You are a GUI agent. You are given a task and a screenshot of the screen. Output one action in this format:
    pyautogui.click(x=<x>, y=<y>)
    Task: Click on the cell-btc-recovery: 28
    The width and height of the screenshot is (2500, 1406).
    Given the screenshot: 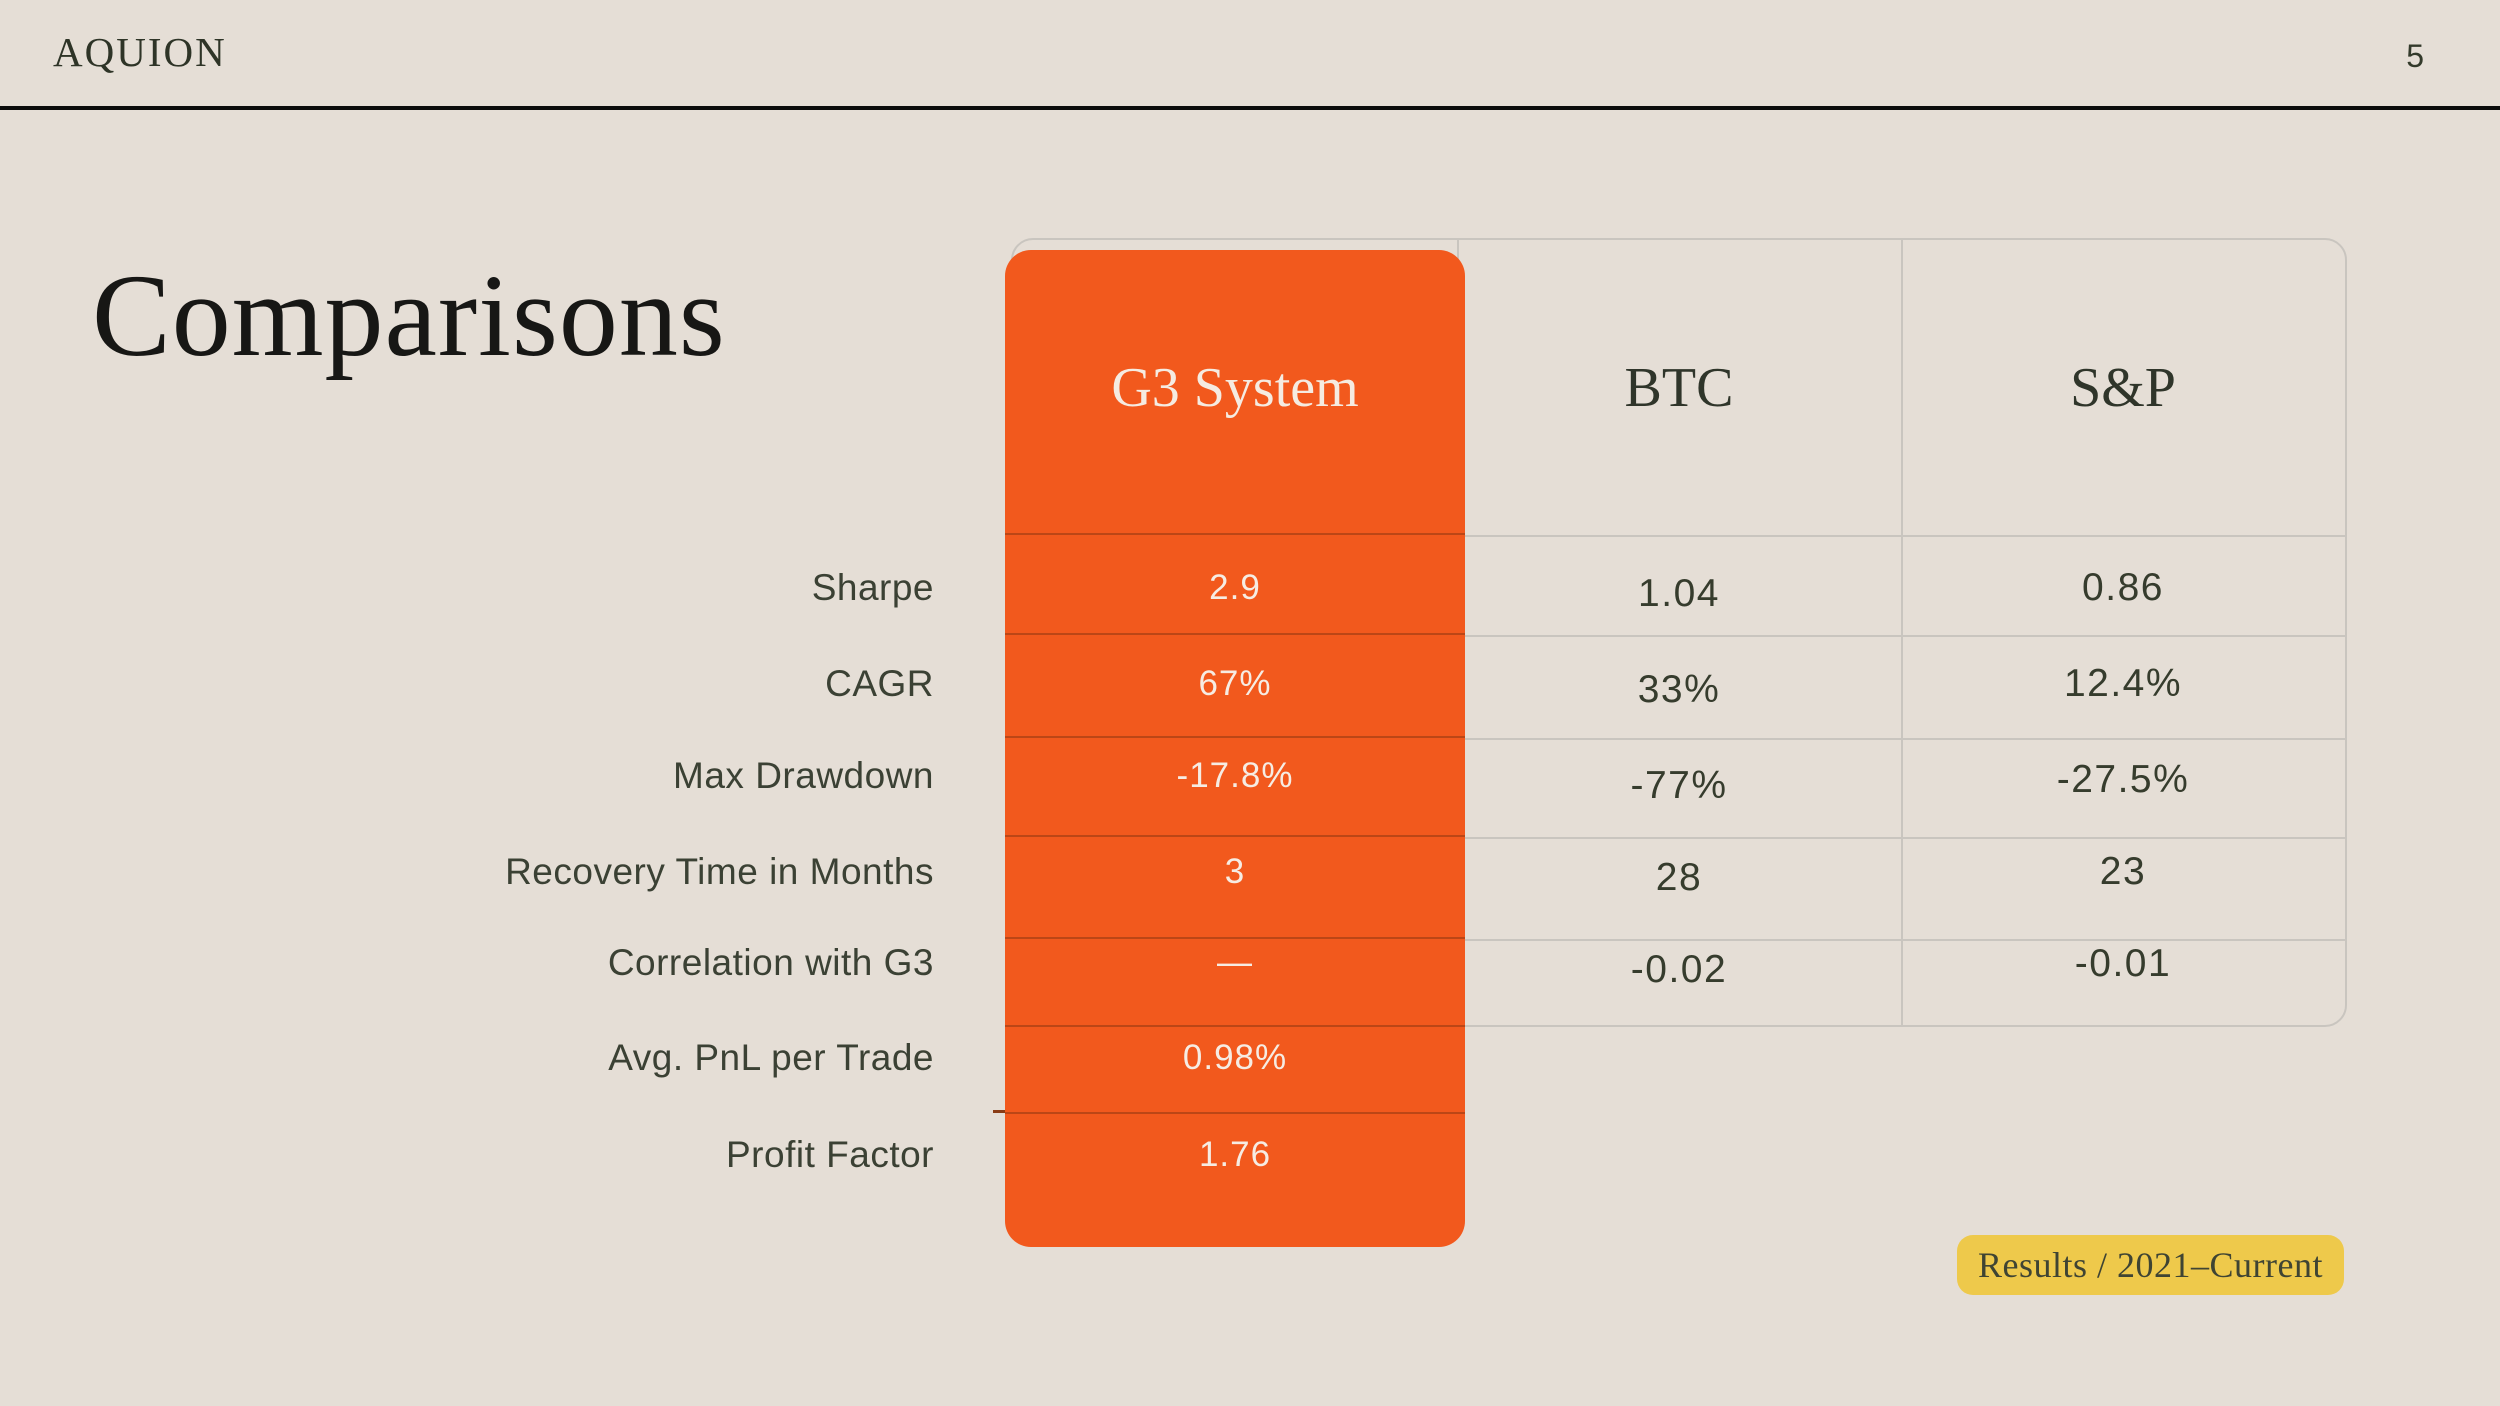 What is the action you would take?
    pyautogui.click(x=1679, y=877)
    